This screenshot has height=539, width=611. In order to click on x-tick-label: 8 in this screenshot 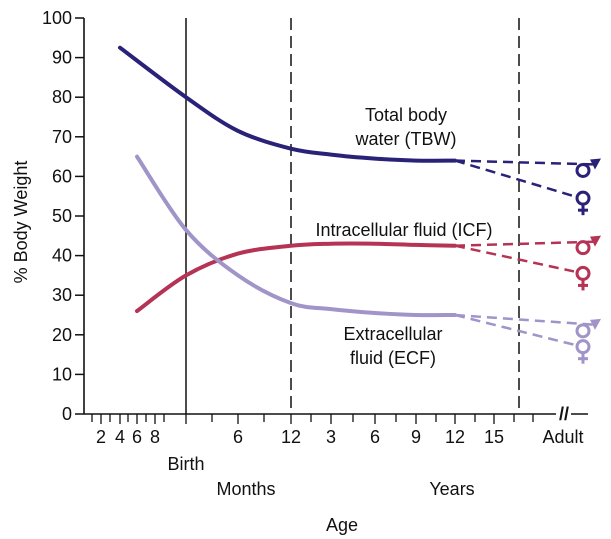, I will do `click(155, 437)`.